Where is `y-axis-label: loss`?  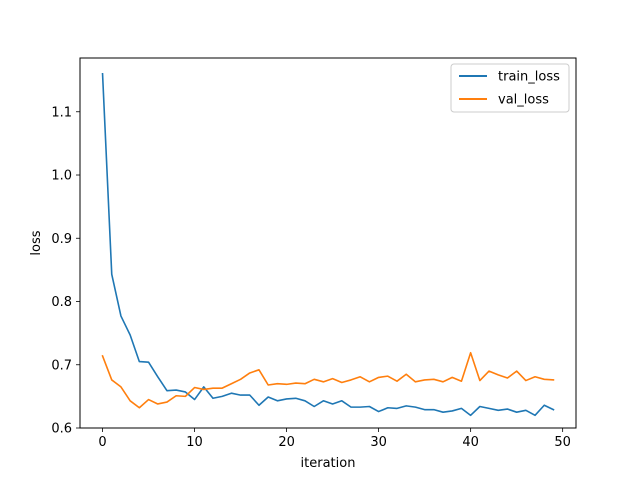 y-axis-label: loss is located at coordinates (36, 242).